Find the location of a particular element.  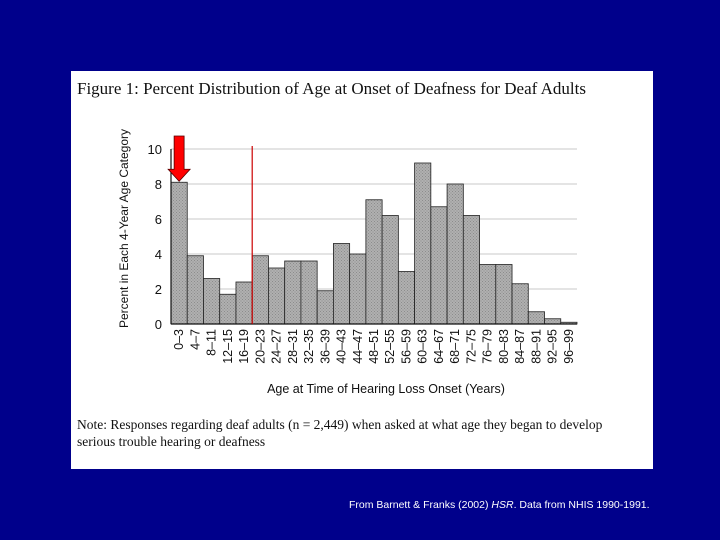

x-tick-label-19: 76–79 is located at coordinates (488, 346).